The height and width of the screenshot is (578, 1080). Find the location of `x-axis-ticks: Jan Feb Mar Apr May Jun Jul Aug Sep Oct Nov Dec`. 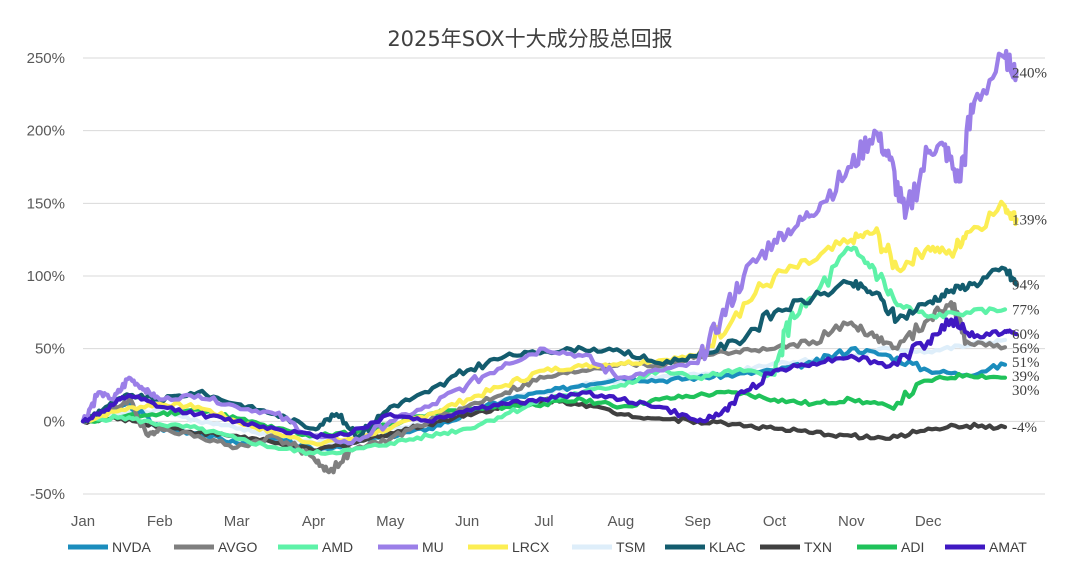

x-axis-ticks: Jan Feb Mar Apr May Jun Jul Aug Sep Oct Nov Dec is located at coordinates (506, 521).